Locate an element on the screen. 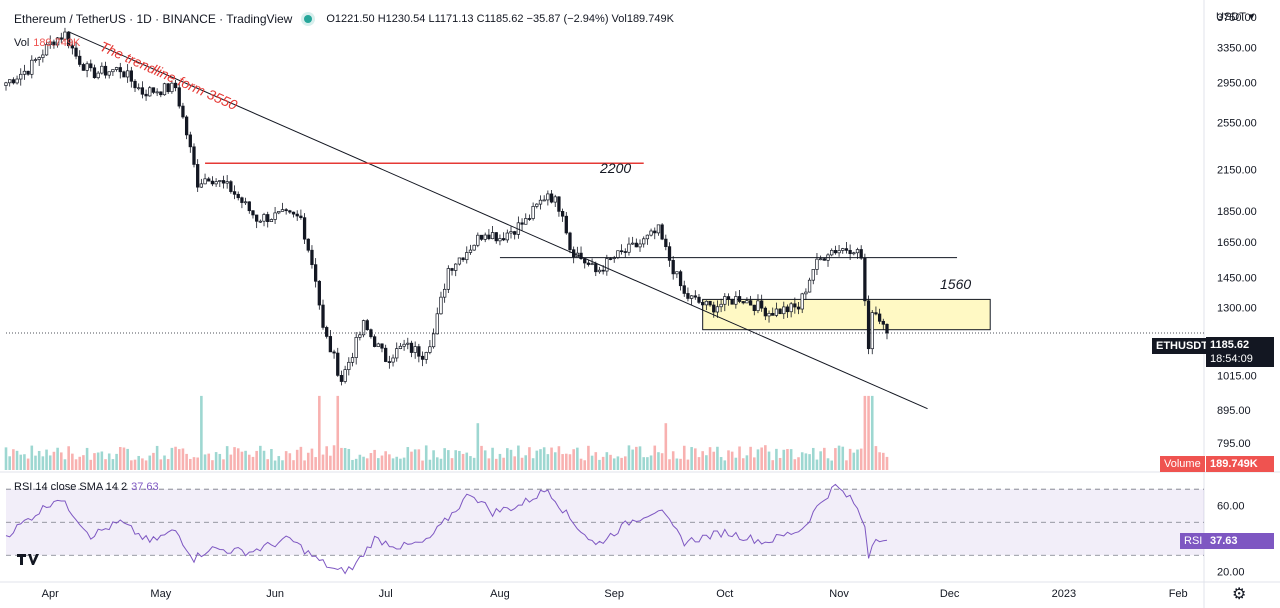  rsi-tick-label: 60.00 is located at coordinates (1231, 507).